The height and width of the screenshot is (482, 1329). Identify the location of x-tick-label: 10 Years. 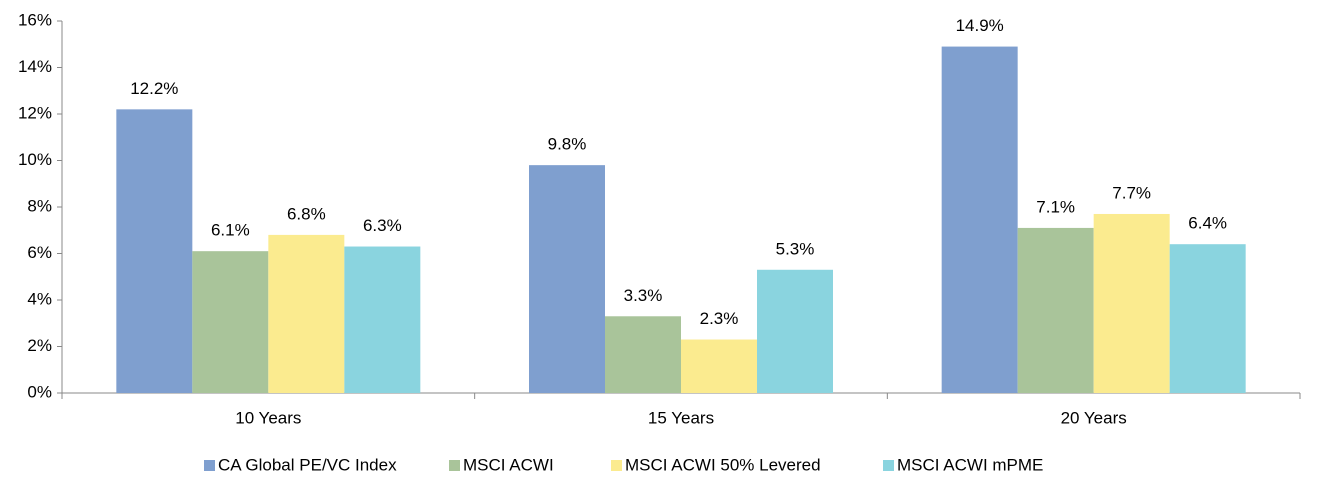
(268, 417).